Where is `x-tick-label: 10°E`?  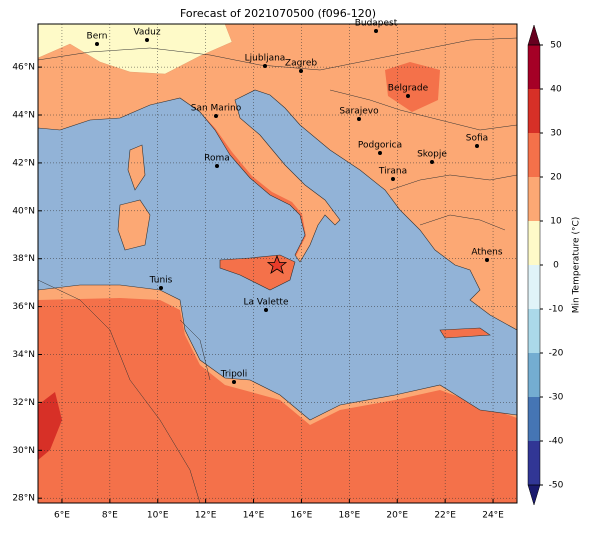
x-tick-label: 10°E is located at coordinates (158, 516).